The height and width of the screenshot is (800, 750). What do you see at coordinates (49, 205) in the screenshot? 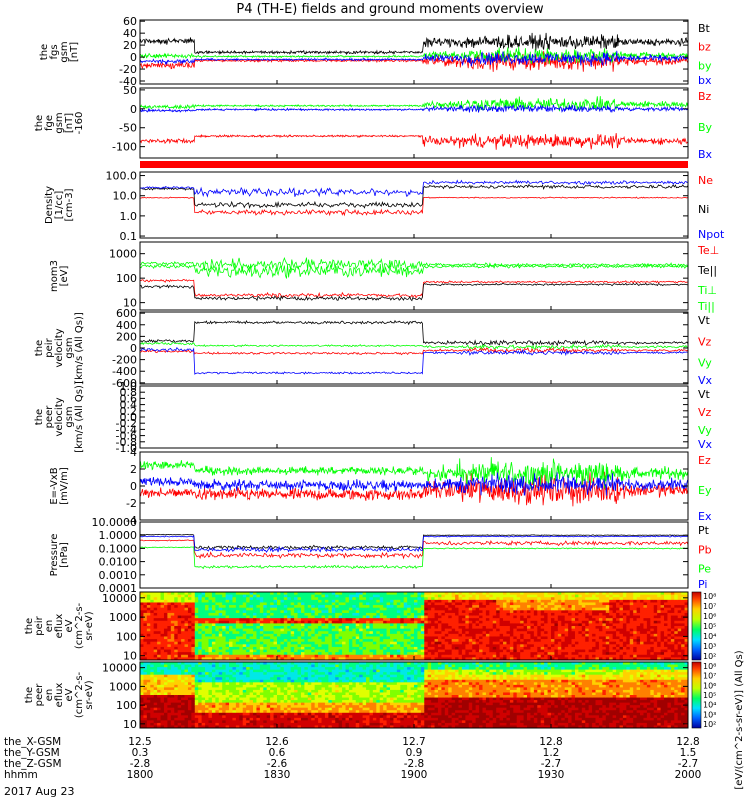
I see `y-axis-label: Density` at bounding box center [49, 205].